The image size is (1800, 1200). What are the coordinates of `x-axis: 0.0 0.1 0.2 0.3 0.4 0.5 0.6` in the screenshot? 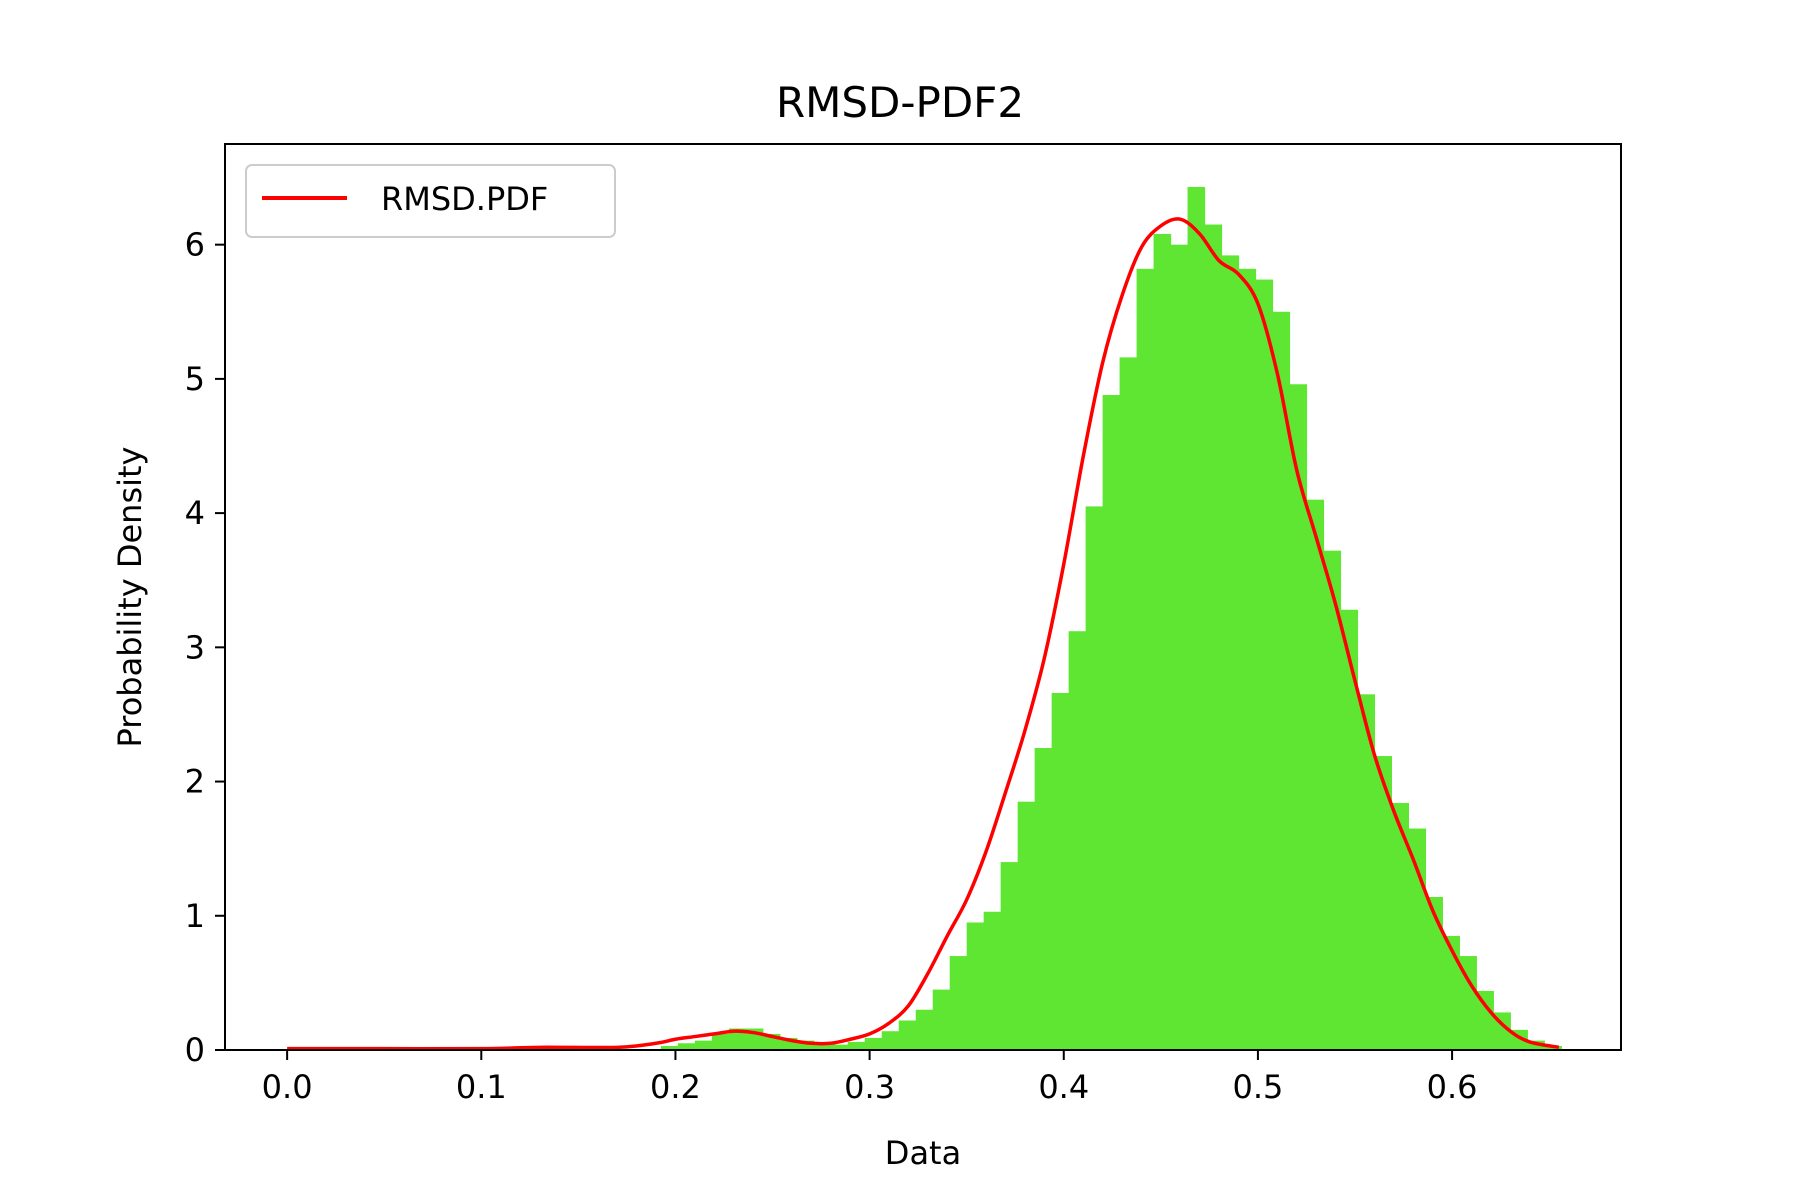 It's located at (870, 1078).